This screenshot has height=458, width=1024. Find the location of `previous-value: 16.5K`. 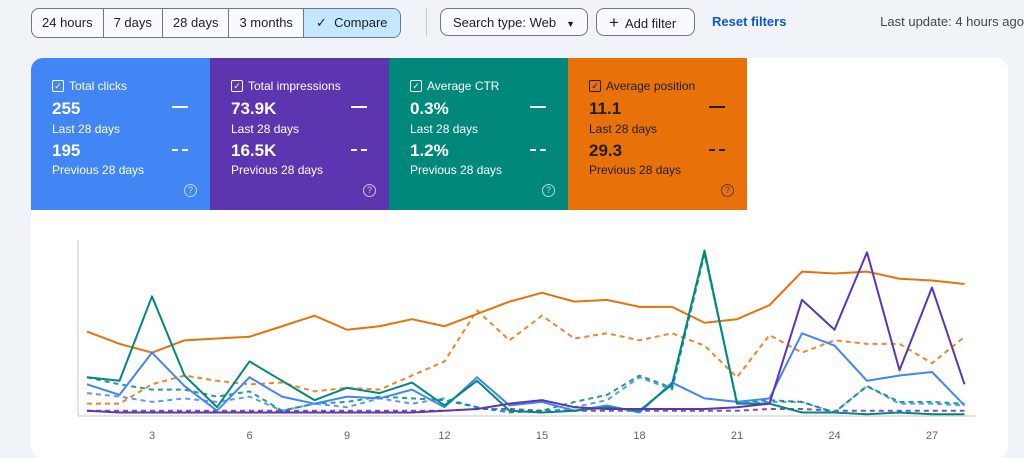

previous-value: 16.5K is located at coordinates (254, 150).